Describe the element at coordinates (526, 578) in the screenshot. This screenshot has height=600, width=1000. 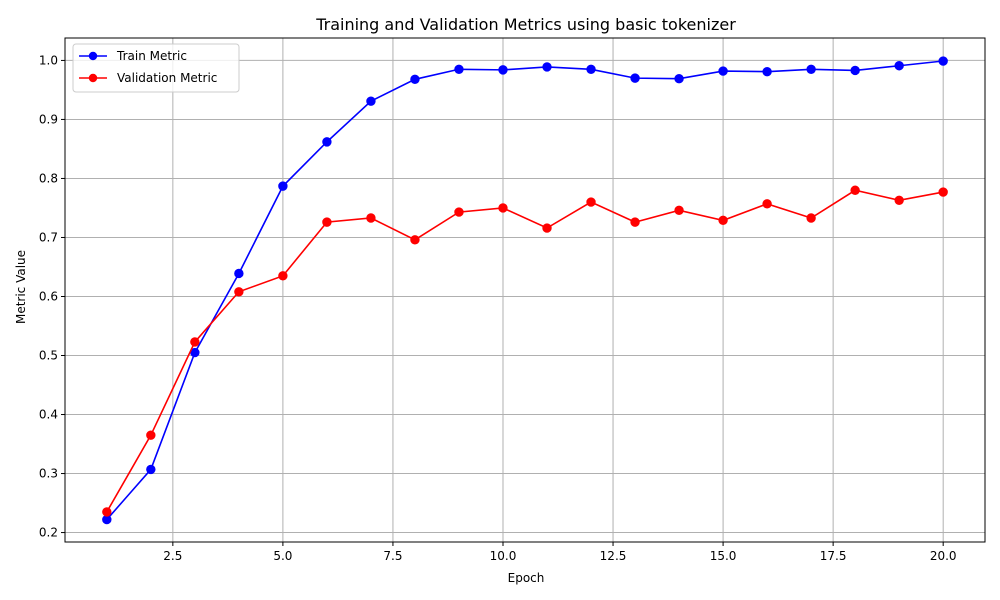
I see `x-axis-label: Epoch` at that location.